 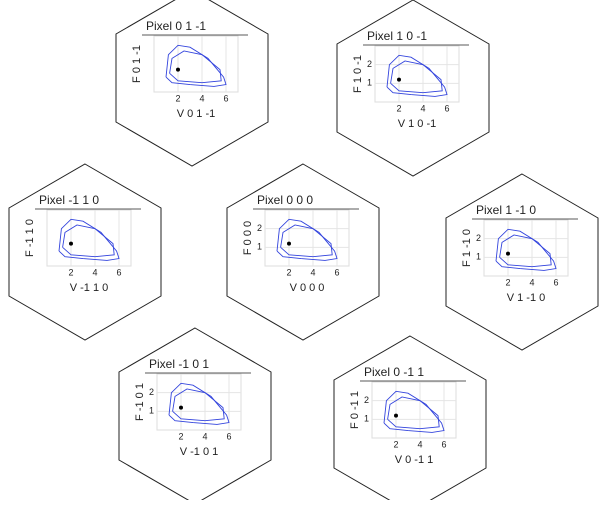 I want to click on y-axis-label: F 1 -1 0, so click(x=467, y=248).